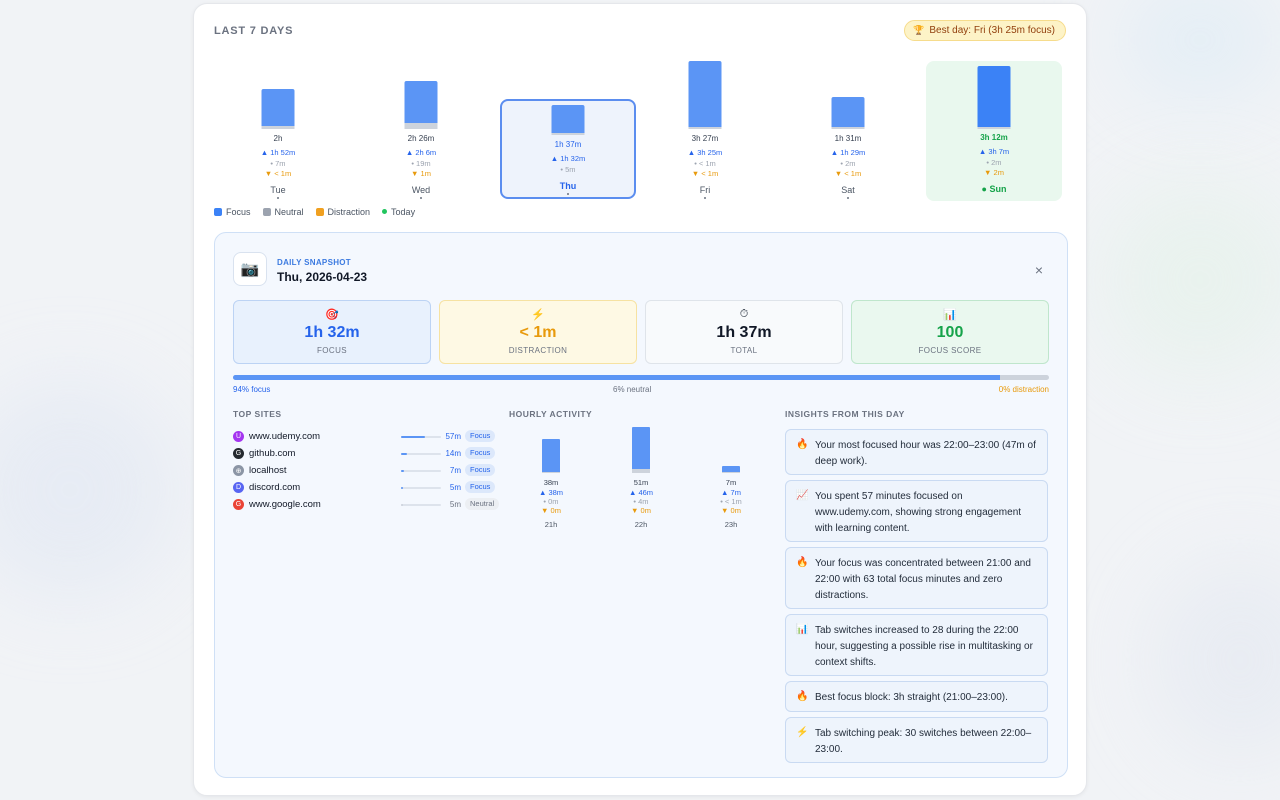 Image resolution: width=1280 pixels, height=800 pixels. I want to click on day-total: 1h 37m, so click(568, 144).